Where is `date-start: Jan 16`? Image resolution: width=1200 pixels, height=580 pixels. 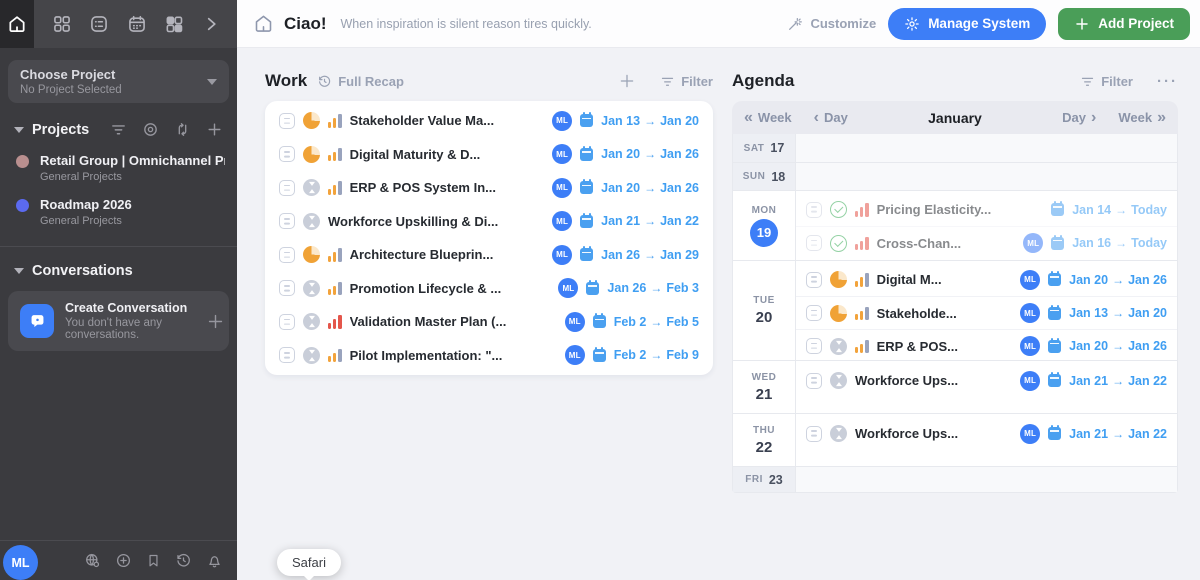
date-start: Jan 16 is located at coordinates (1092, 243).